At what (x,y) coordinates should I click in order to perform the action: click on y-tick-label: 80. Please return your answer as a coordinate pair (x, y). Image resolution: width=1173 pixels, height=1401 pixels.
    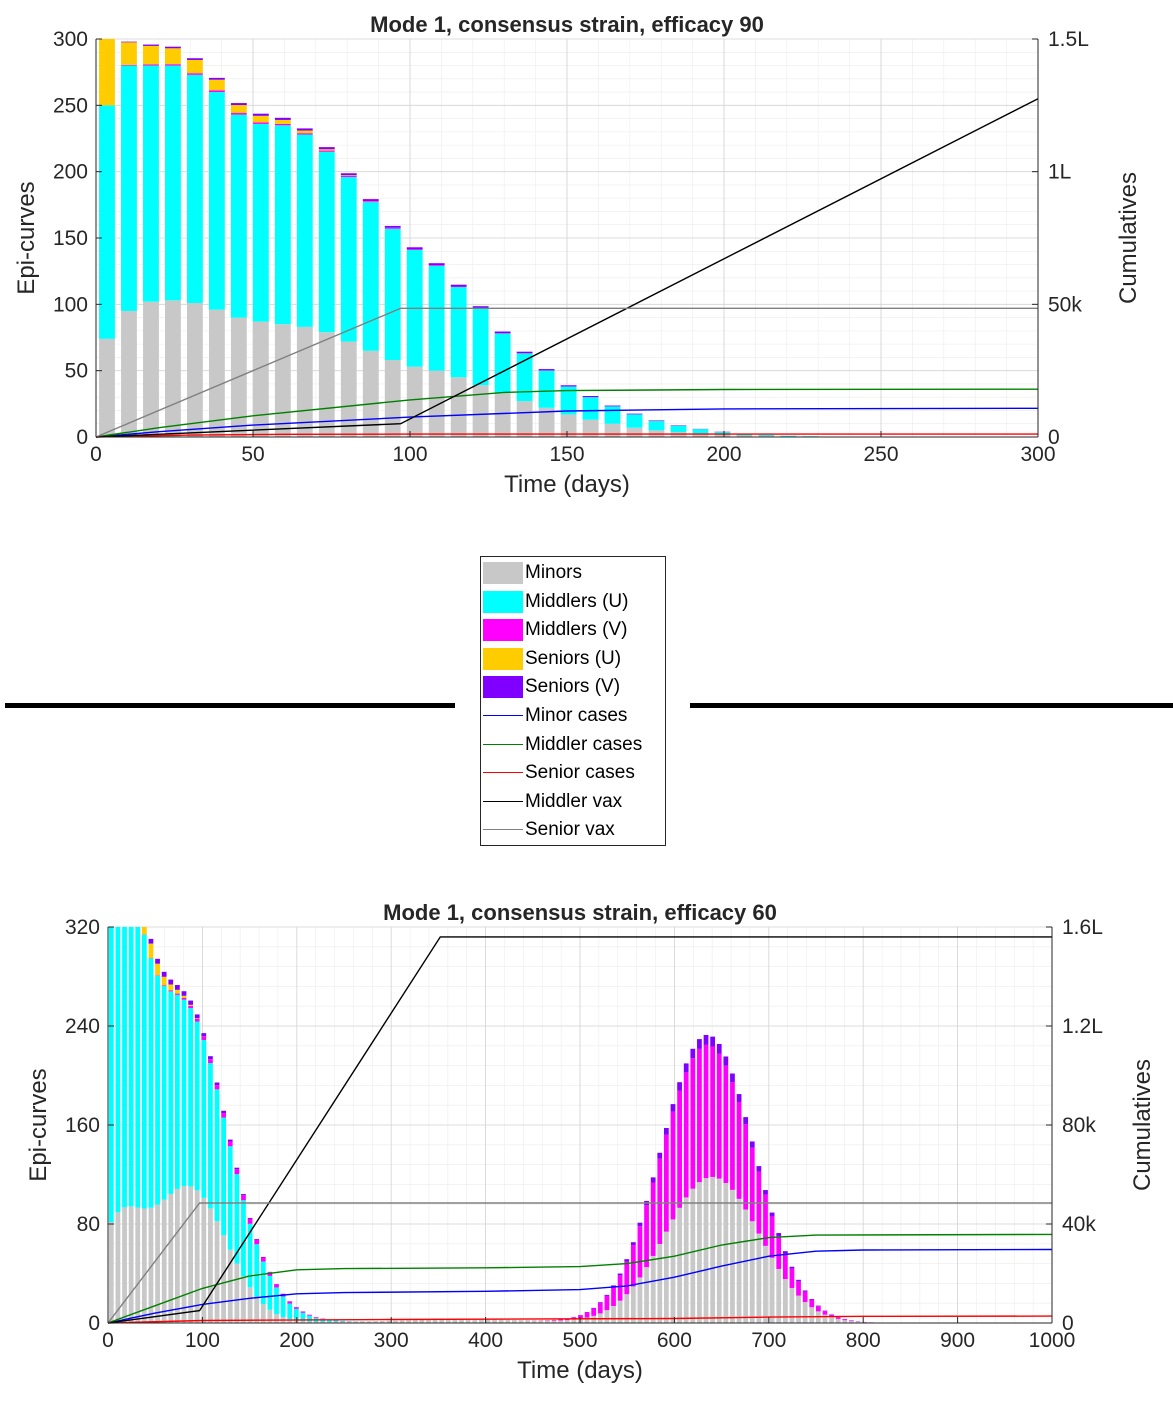
    Looking at the image, I should click on (88, 1224).